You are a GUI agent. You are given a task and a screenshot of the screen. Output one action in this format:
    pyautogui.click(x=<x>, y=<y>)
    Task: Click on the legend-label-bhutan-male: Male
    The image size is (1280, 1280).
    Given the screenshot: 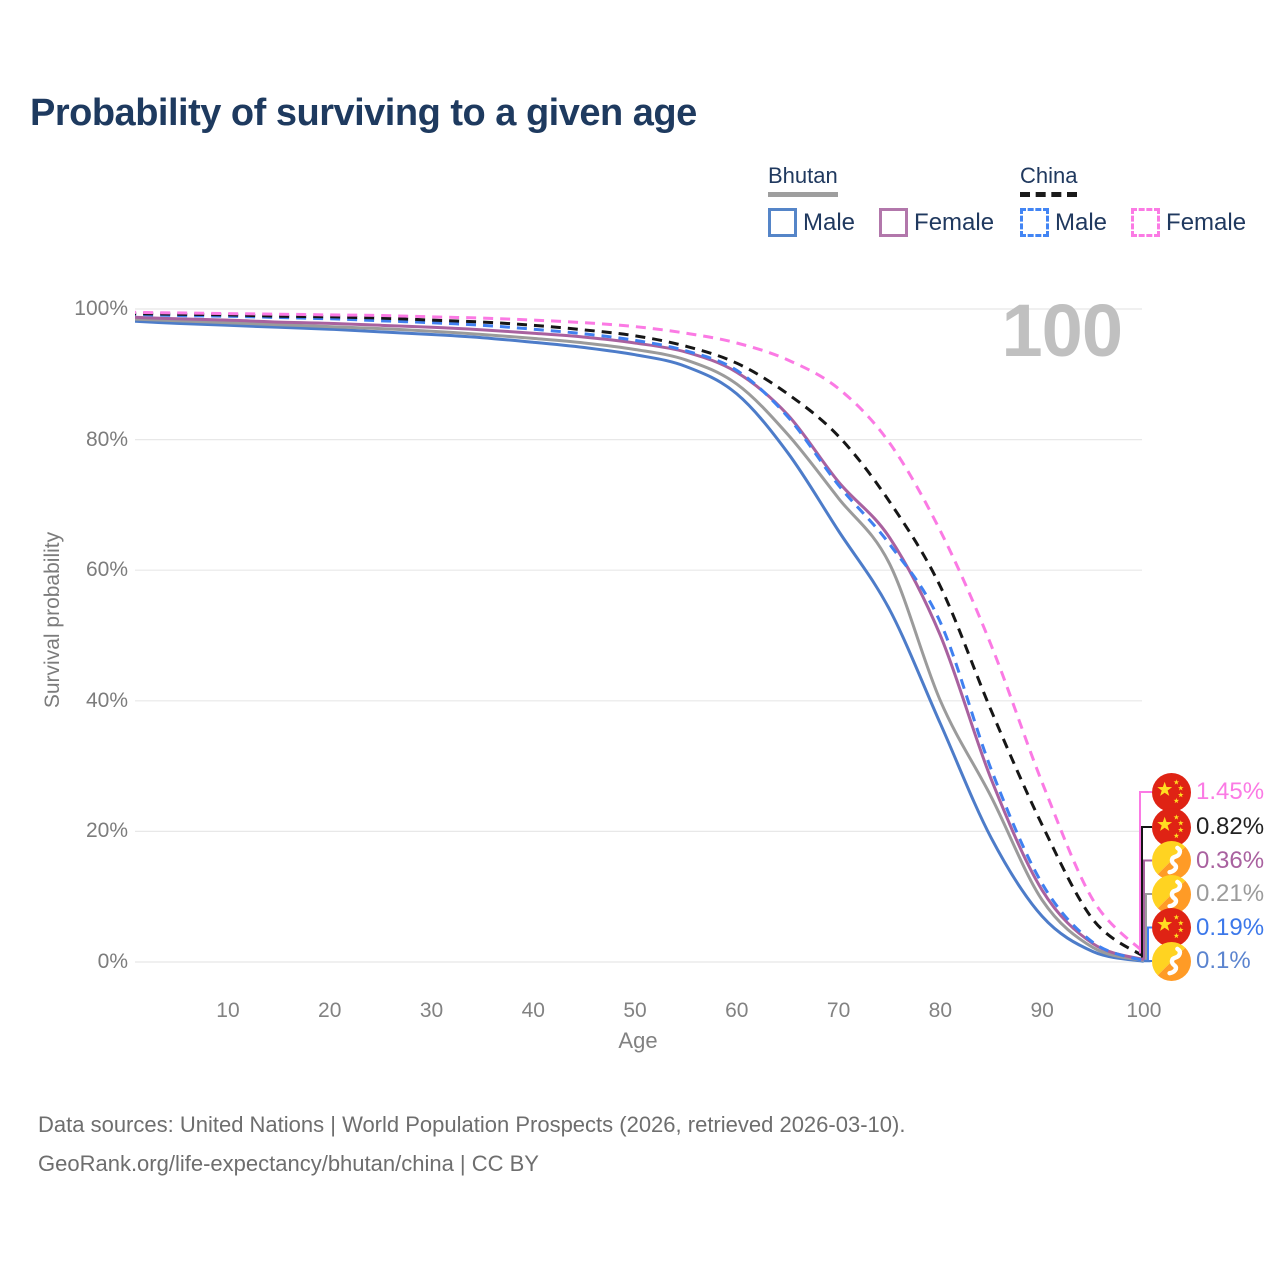 What is the action you would take?
    pyautogui.click(x=829, y=222)
    